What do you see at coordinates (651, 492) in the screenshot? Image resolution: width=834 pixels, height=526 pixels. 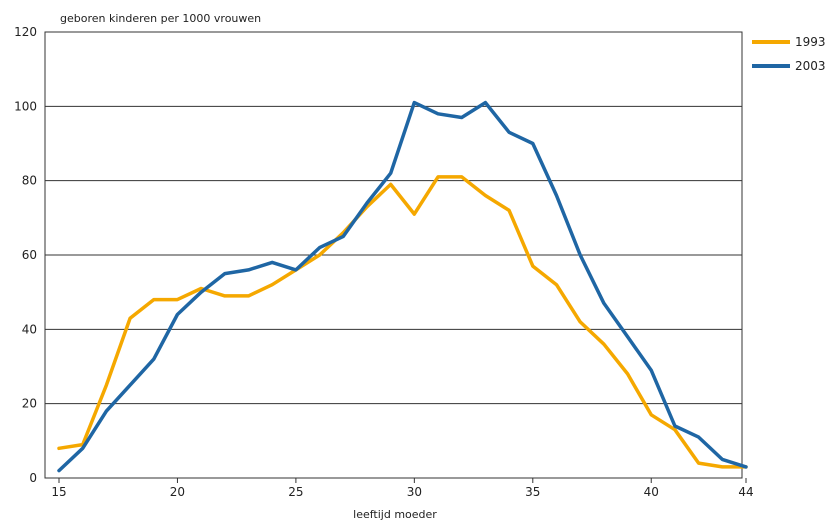 I see `x-tick-label: 40` at bounding box center [651, 492].